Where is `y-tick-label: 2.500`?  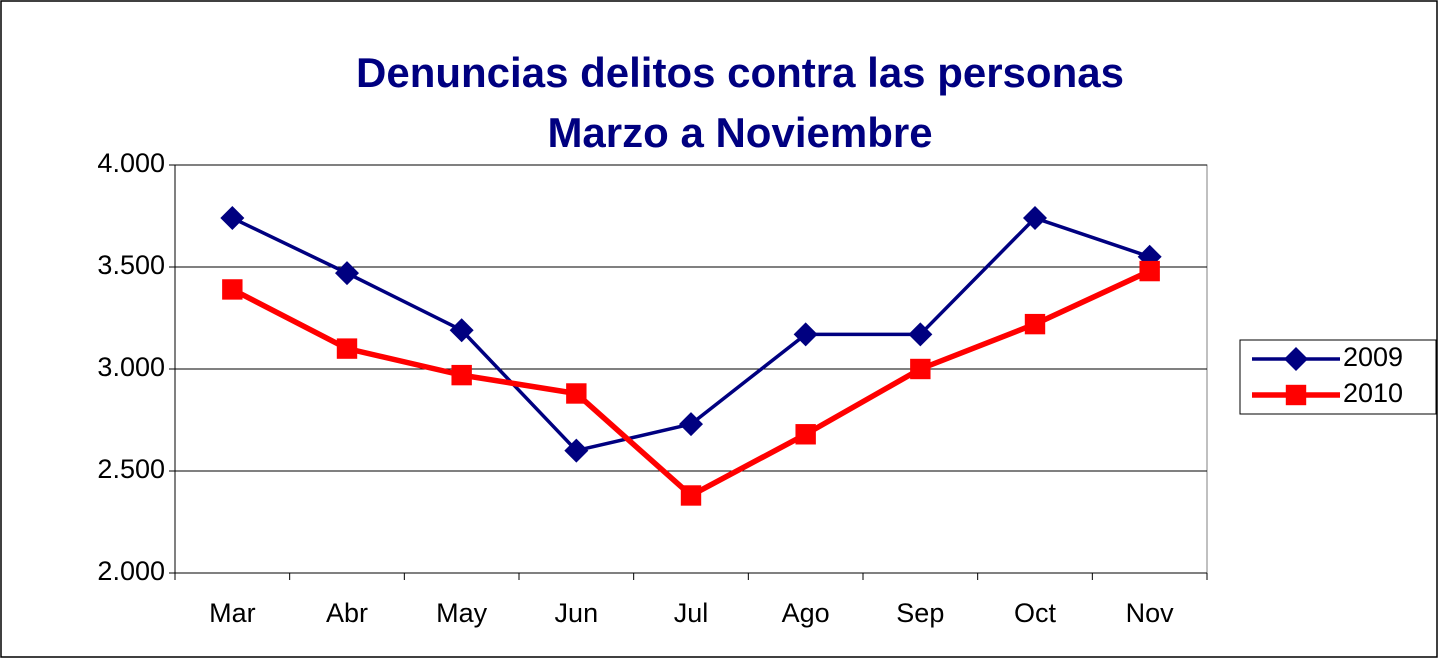
y-tick-label: 2.500 is located at coordinates (131, 469).